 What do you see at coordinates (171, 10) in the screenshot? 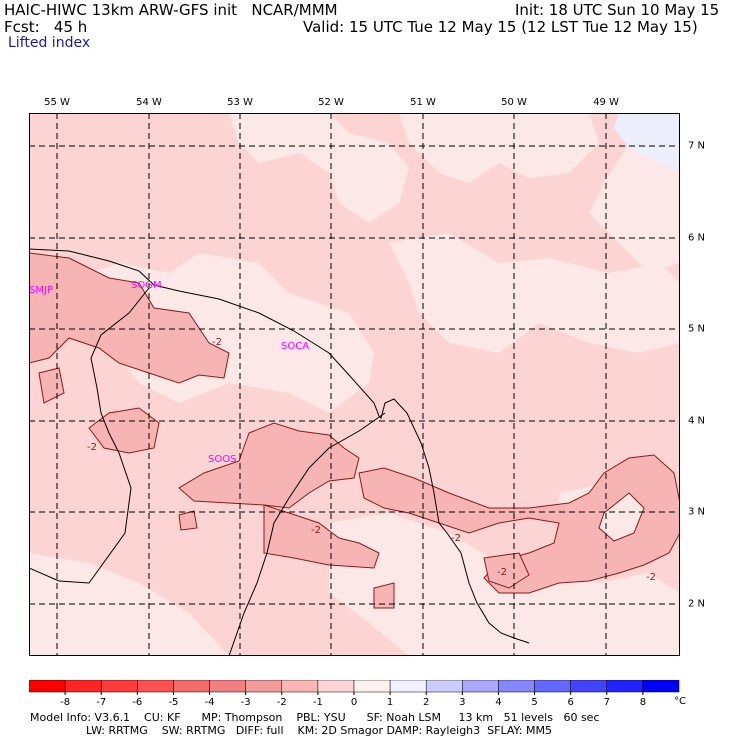
I see `model-title: HAIC-HIWC 13km ARW-GFS init NCAR/MMM` at bounding box center [171, 10].